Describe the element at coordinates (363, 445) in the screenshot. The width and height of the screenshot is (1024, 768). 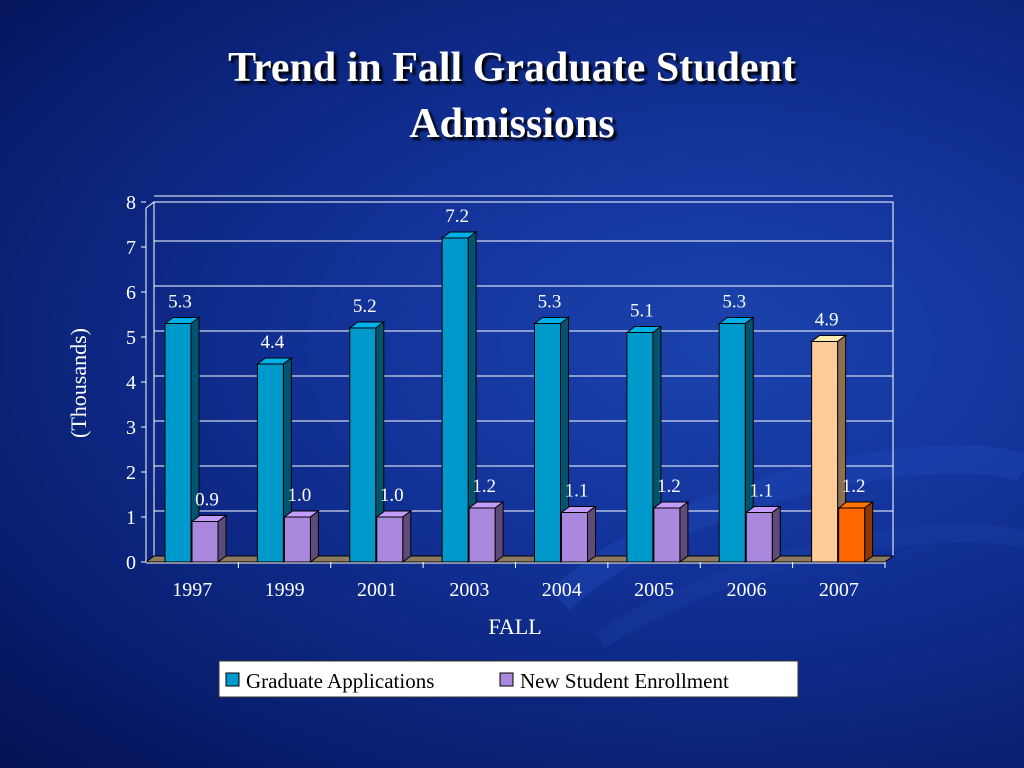
I see `bar-applications-2001` at that location.